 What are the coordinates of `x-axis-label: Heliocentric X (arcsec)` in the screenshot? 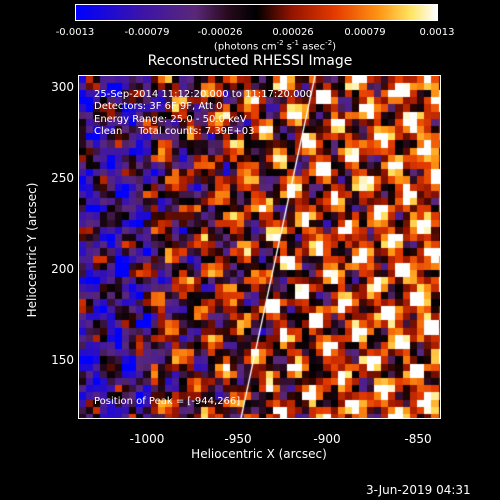 It's located at (259, 454).